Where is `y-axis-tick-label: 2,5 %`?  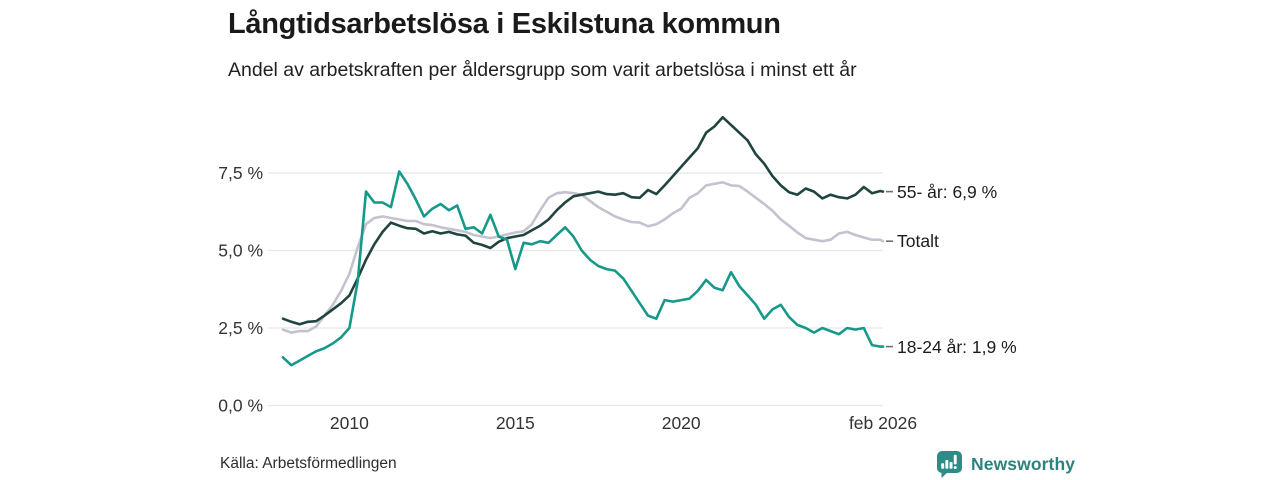 y-axis-tick-label: 2,5 % is located at coordinates (240, 328).